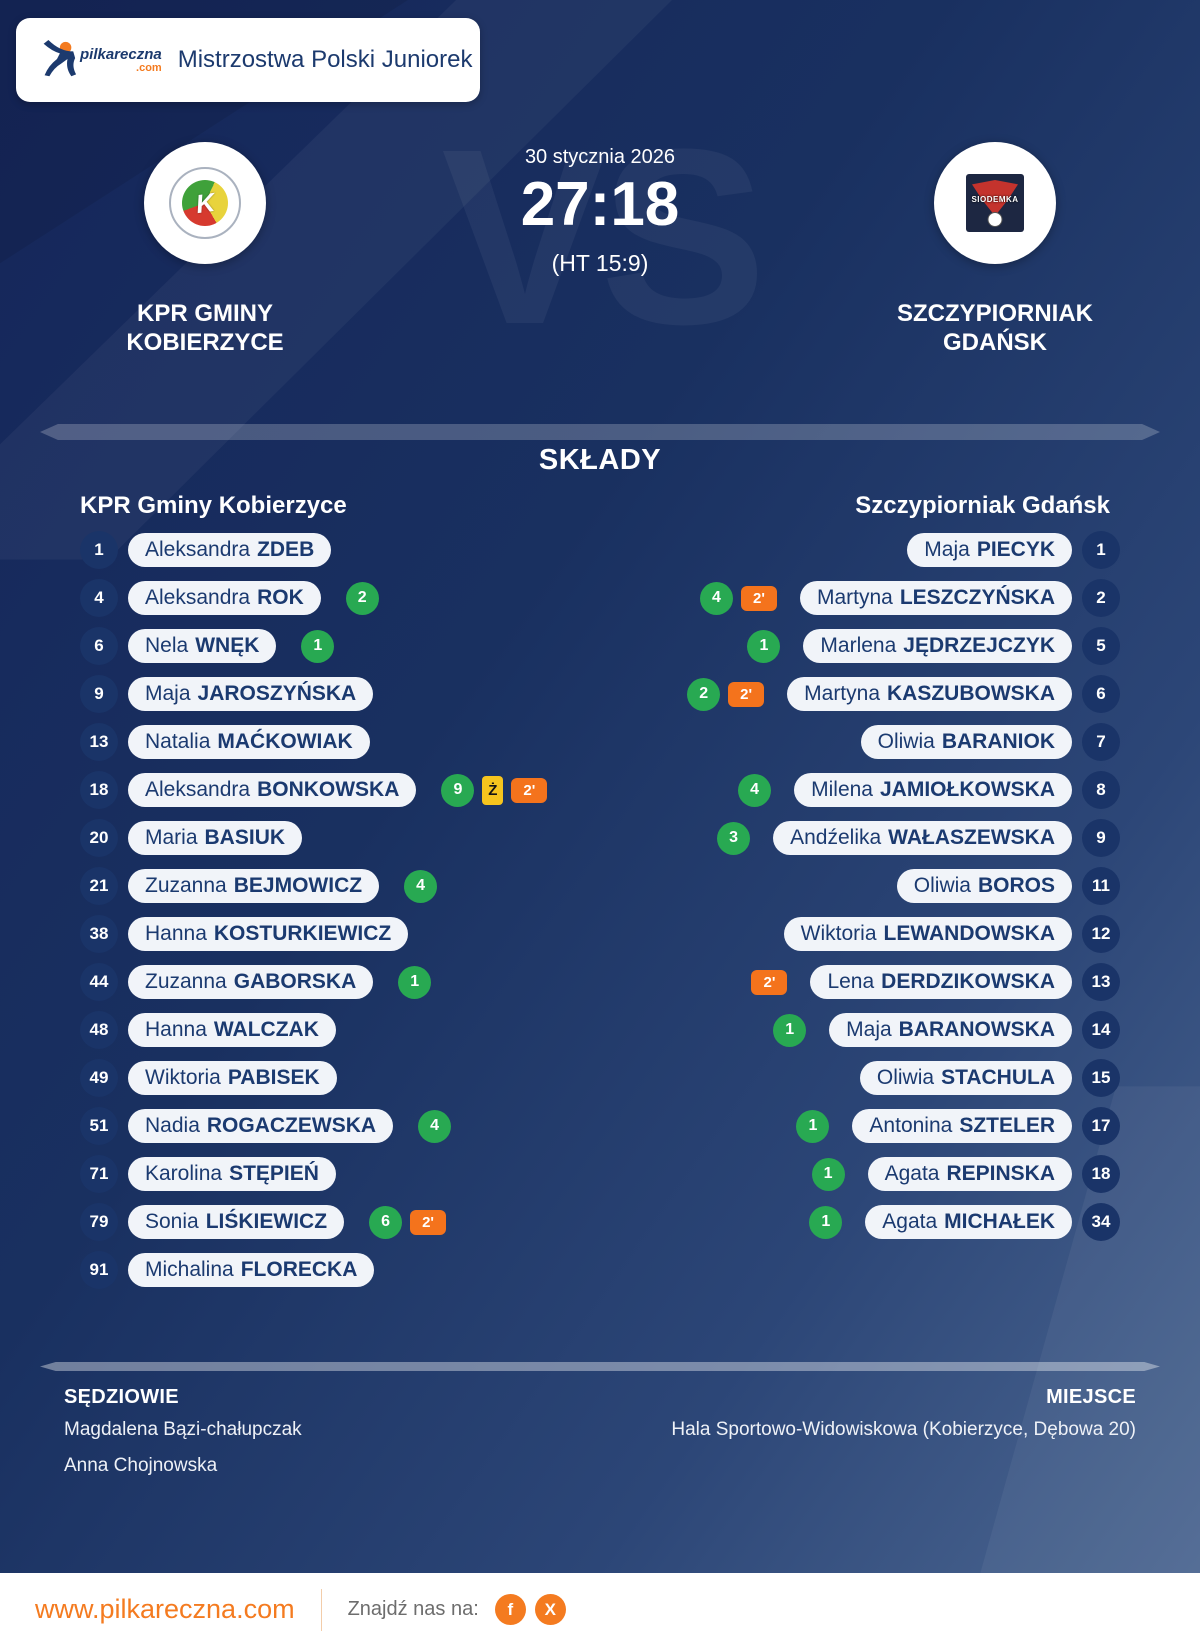 Image resolution: width=1200 pixels, height=1646 pixels. I want to click on player-last-name: STACHULA, so click(998, 1077).